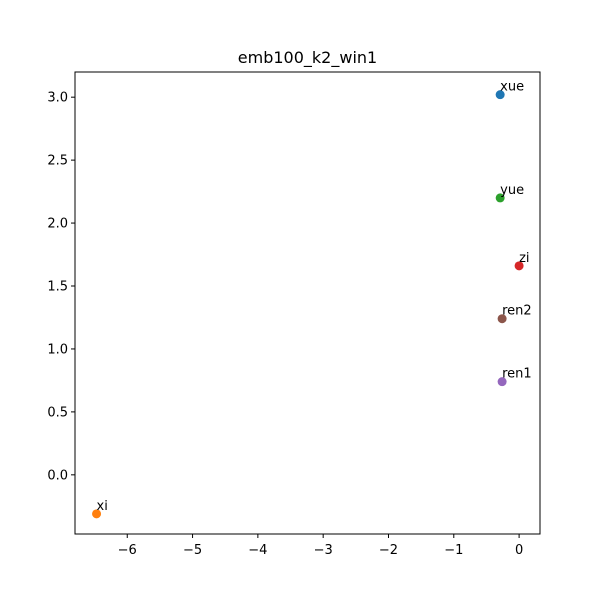 The height and width of the screenshot is (600, 600). Describe the element at coordinates (57, 412) in the screenshot. I see `y-tick-label: 0.5` at that location.